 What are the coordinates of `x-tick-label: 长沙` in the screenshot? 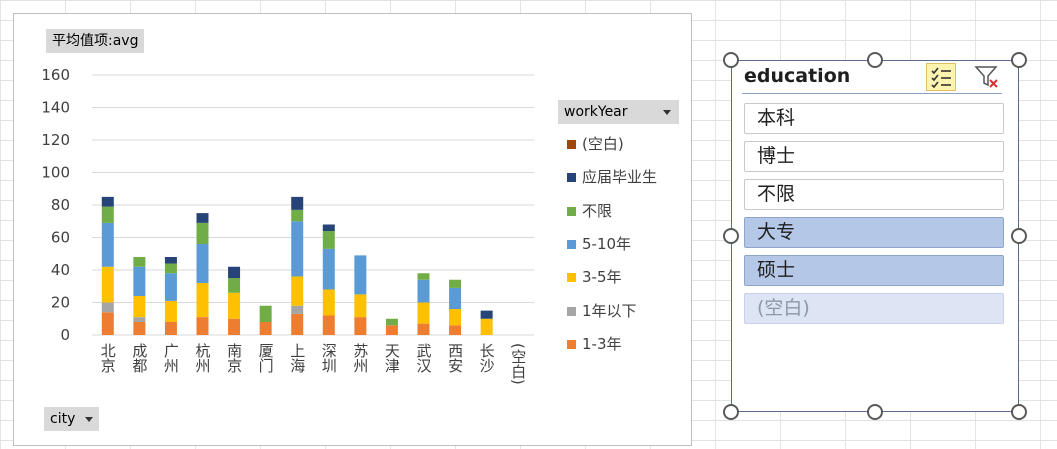 It's located at (487, 358).